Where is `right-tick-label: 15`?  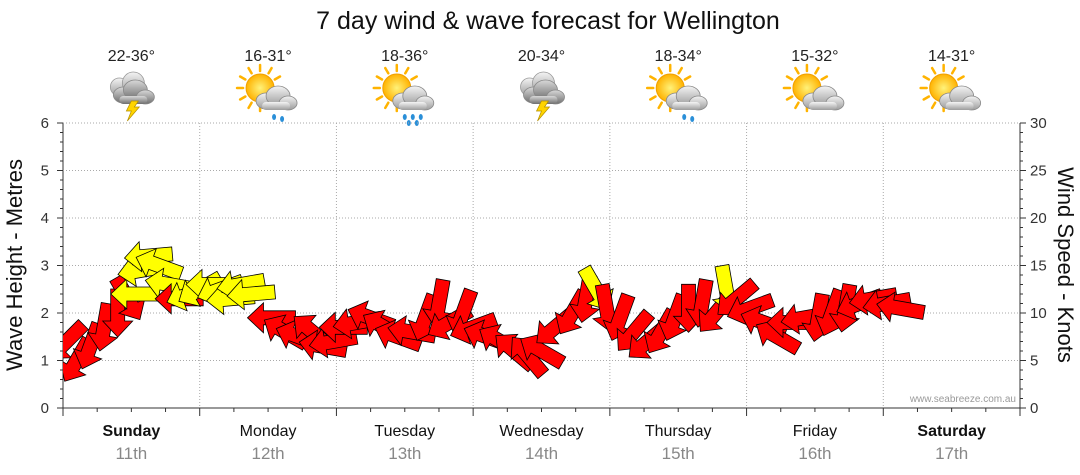 right-tick-label: 15 is located at coordinates (1038, 266).